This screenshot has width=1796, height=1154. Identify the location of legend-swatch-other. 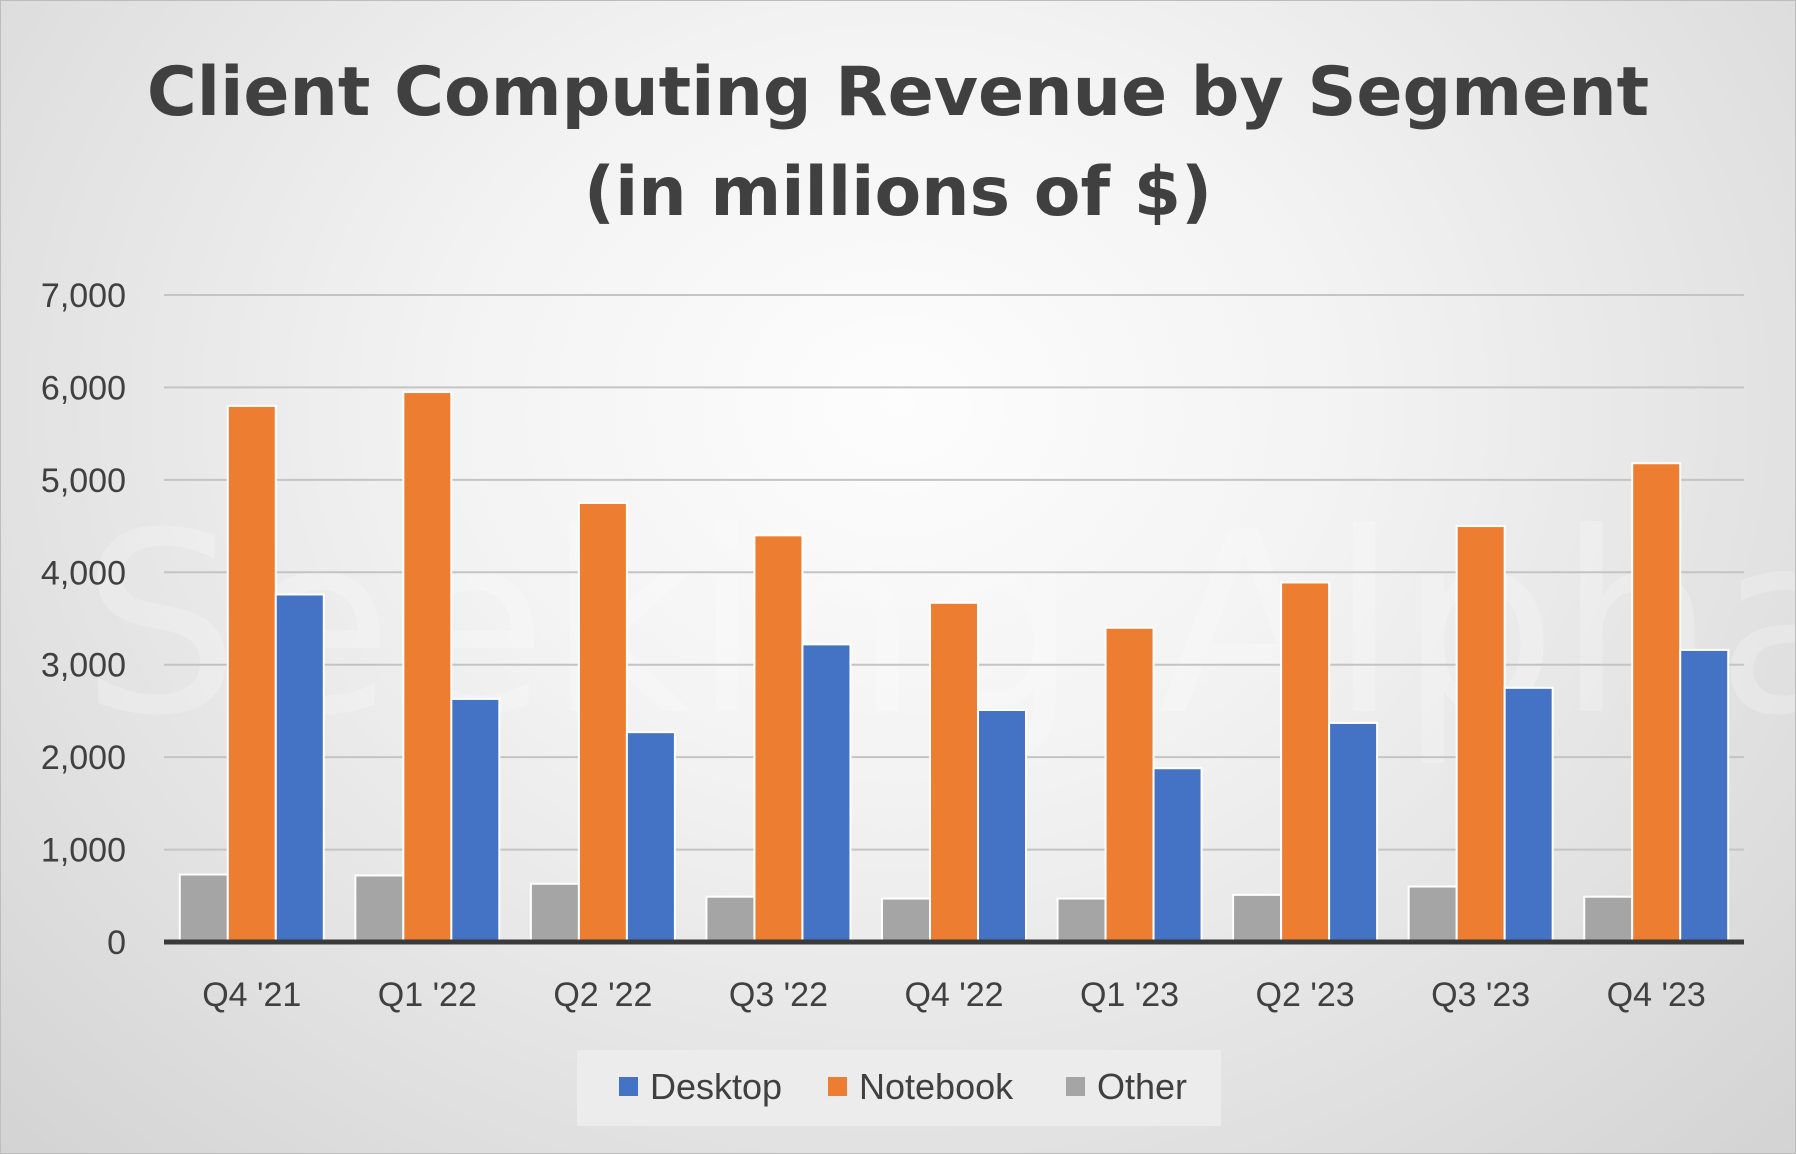
(1075, 1086).